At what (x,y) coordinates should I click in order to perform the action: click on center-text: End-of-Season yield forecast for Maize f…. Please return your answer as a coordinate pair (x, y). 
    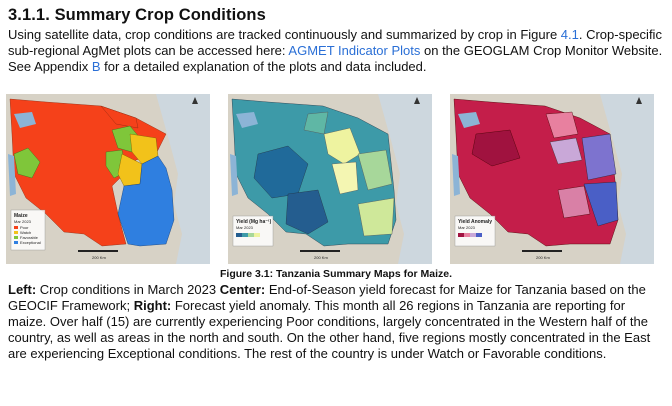
    Looking at the image, I should click on (327, 297).